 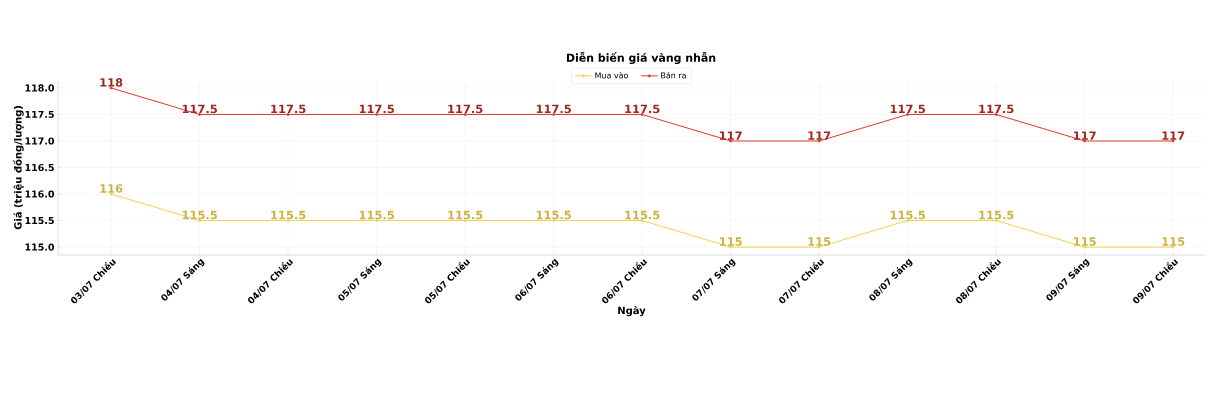 What do you see at coordinates (40, 88) in the screenshot?
I see `y-tick-label: 118.0` at bounding box center [40, 88].